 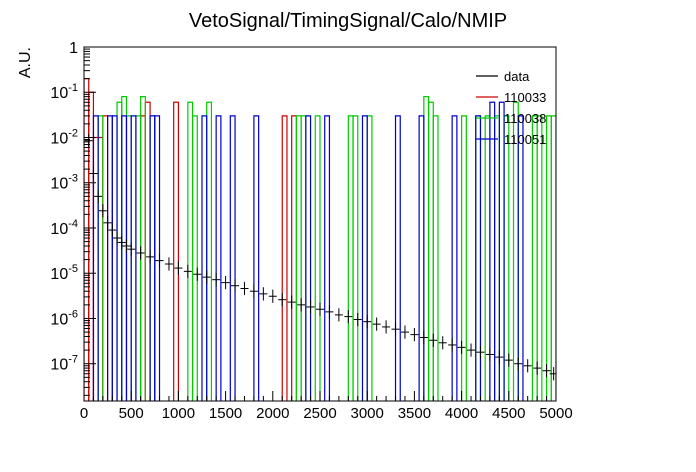 What do you see at coordinates (84, 413) in the screenshot?
I see `x-tick-label-0: 0` at bounding box center [84, 413].